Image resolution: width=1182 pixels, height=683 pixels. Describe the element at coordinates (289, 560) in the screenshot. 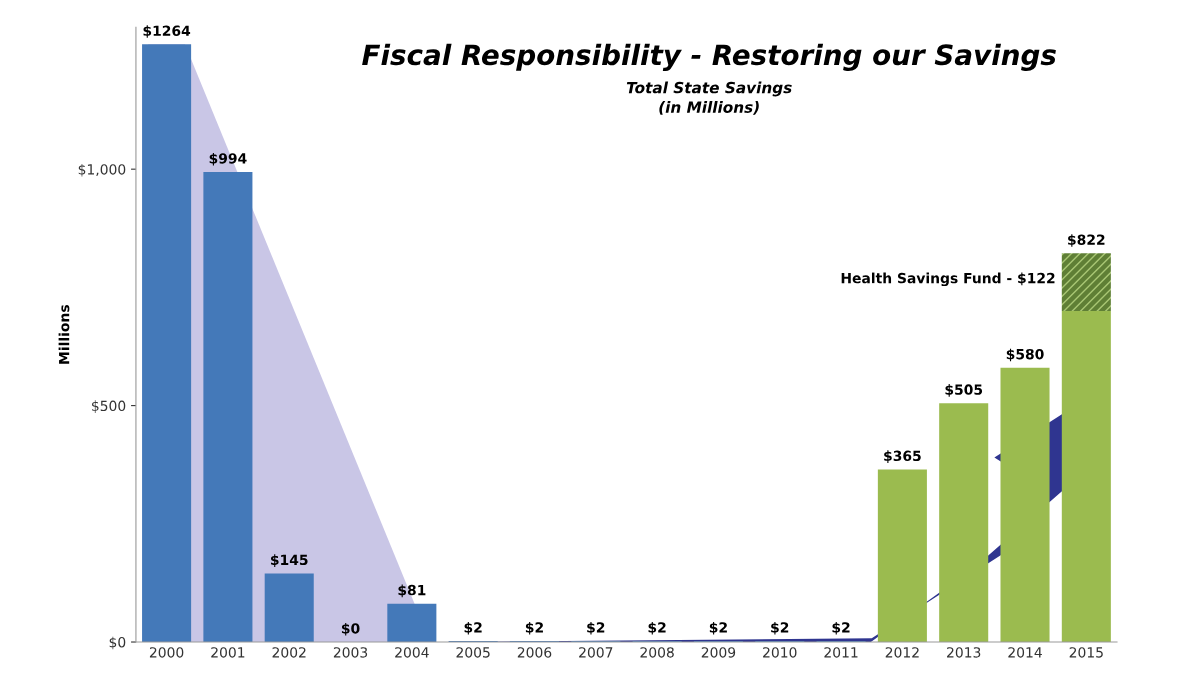

I see `total-label: $145` at that location.